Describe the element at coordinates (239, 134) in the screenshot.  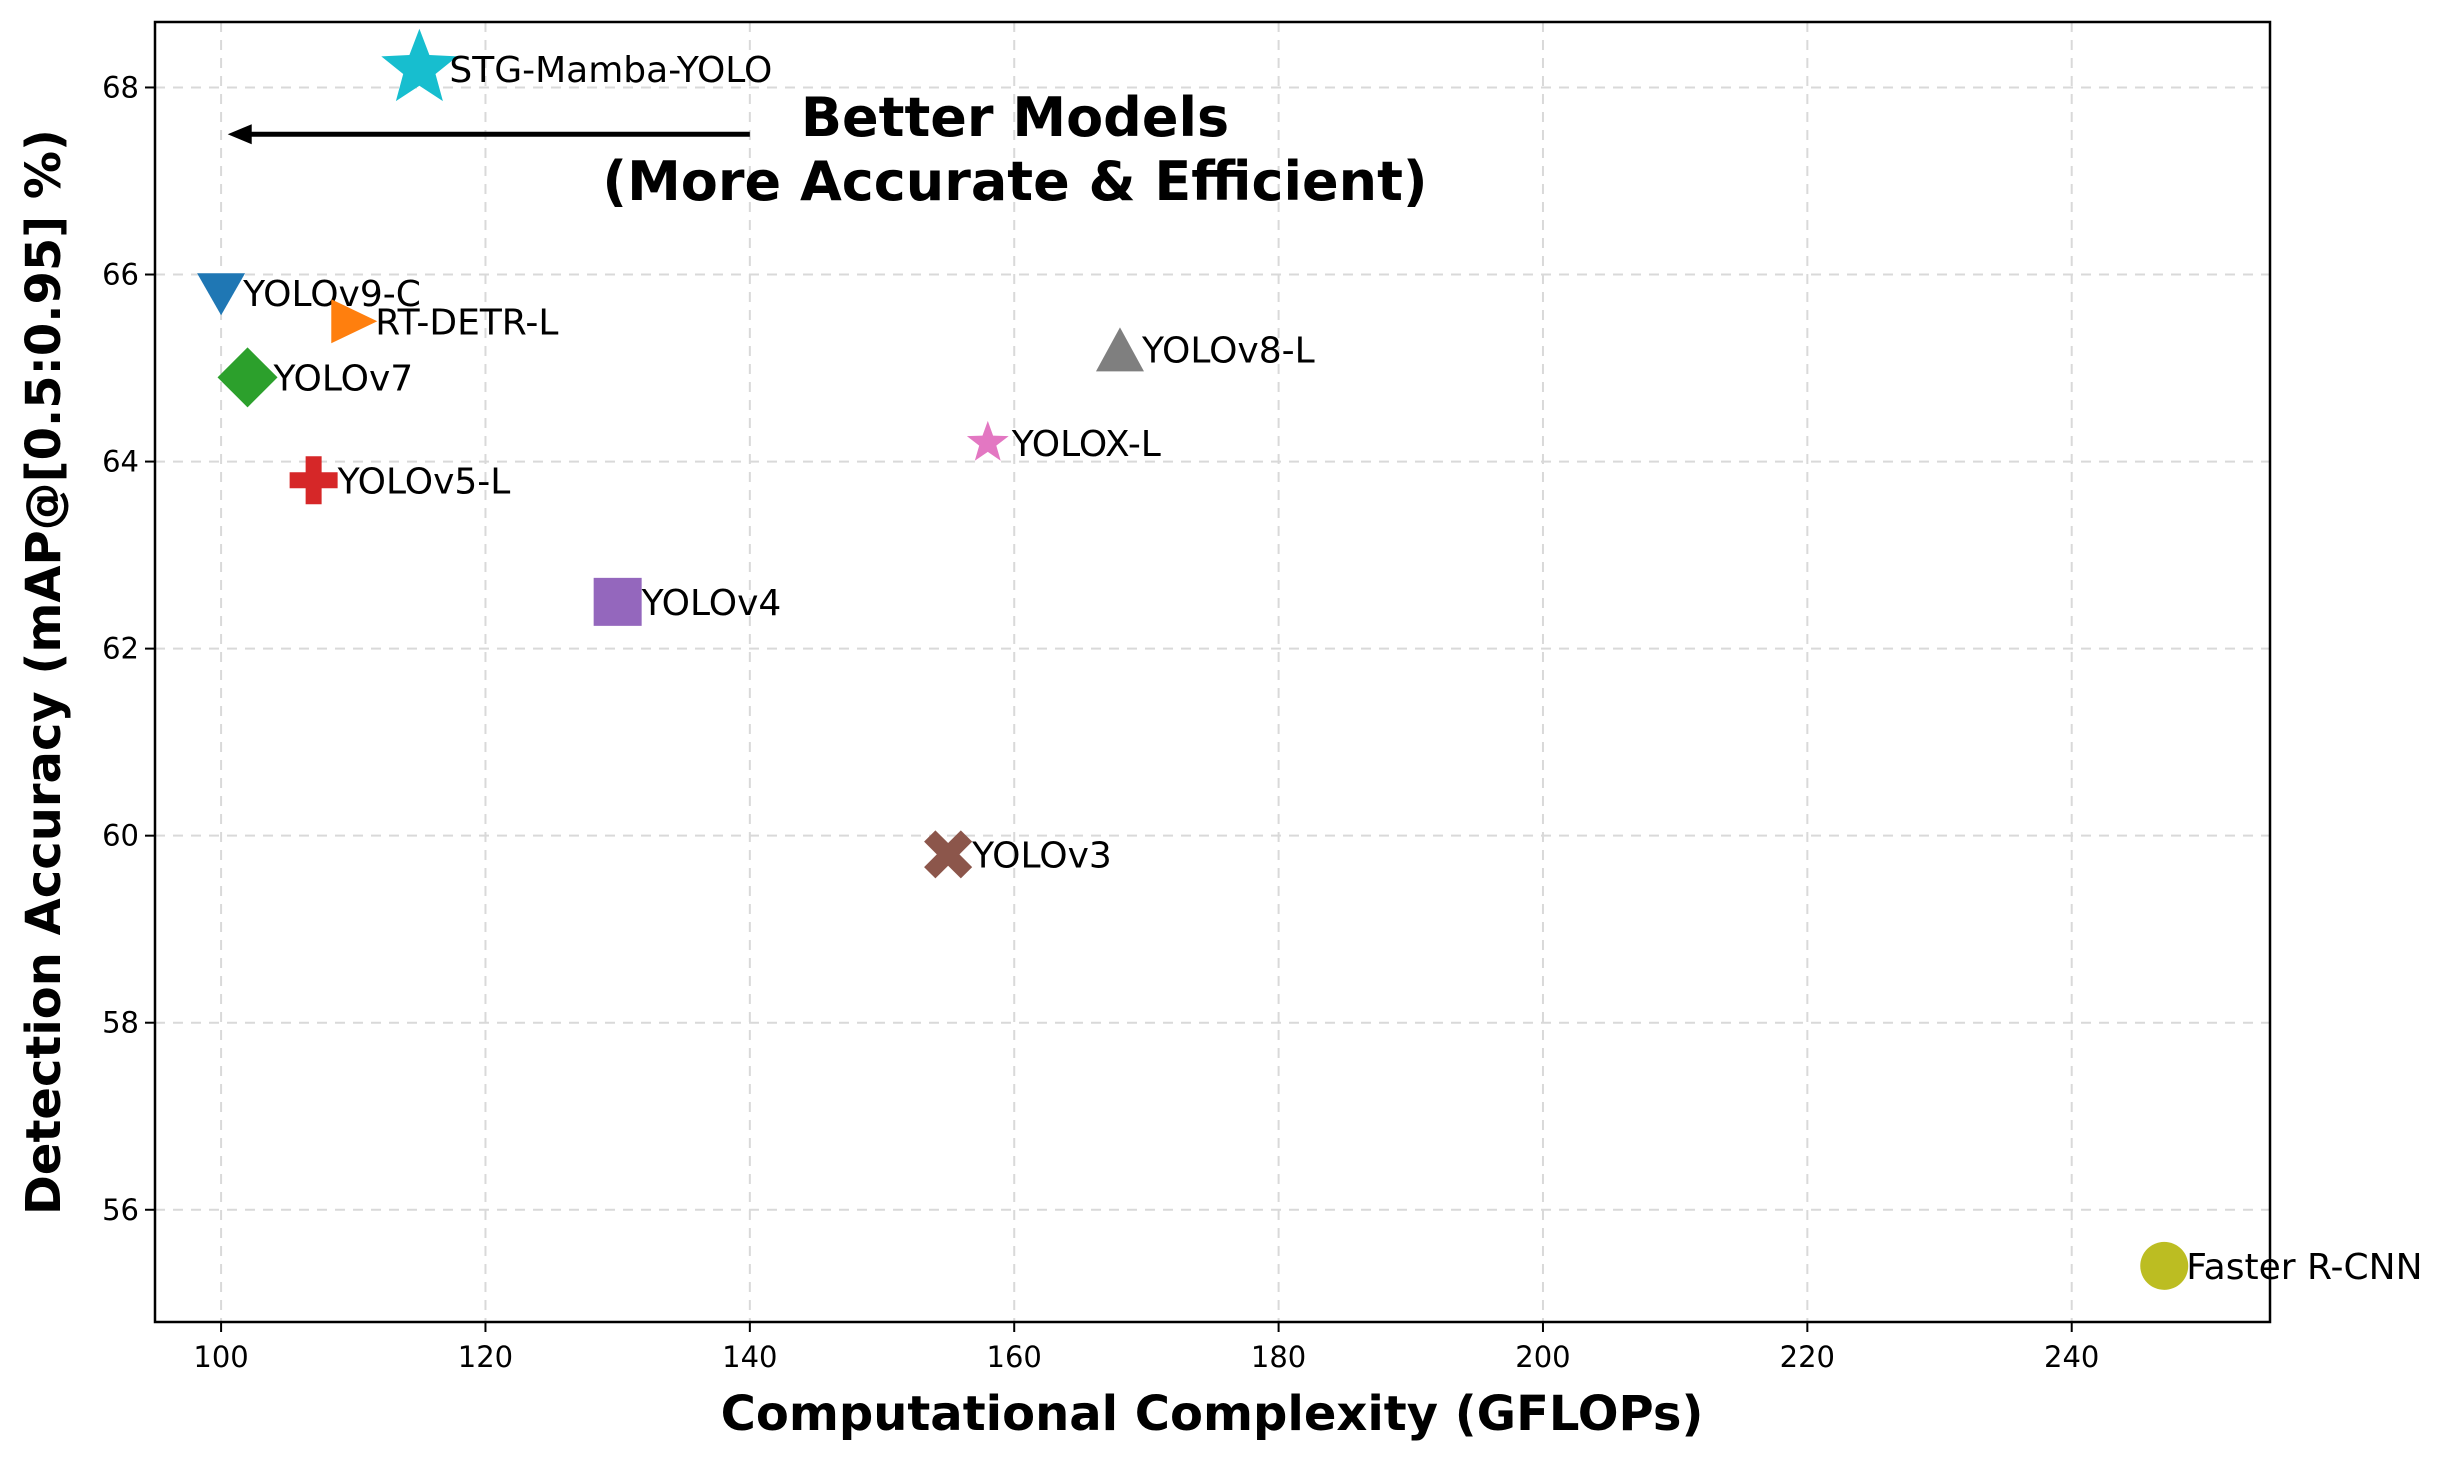
I see `better-models-arrow-head` at that location.